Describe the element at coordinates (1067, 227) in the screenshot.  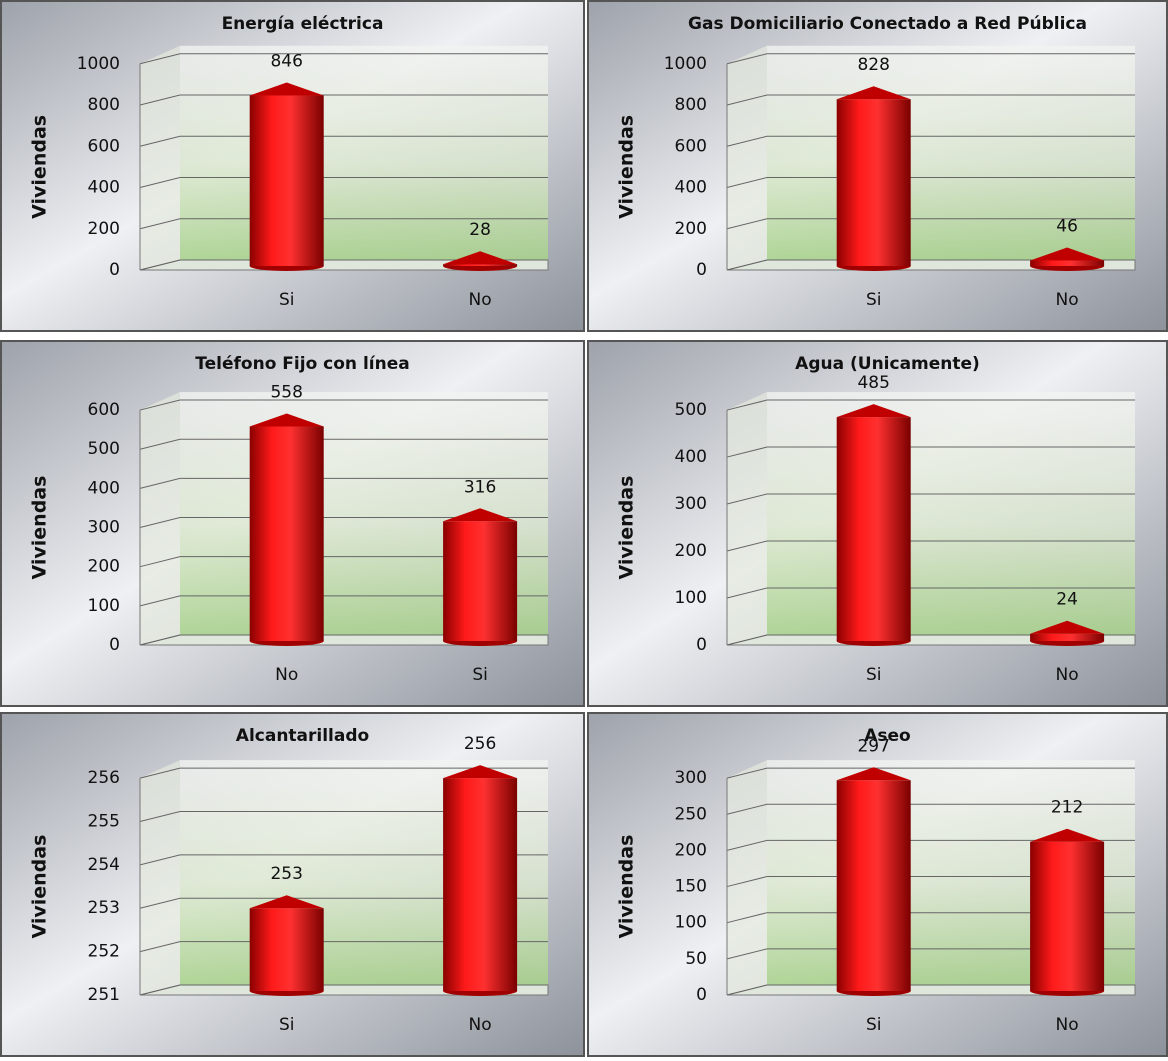
I see `data-label: 46` at that location.